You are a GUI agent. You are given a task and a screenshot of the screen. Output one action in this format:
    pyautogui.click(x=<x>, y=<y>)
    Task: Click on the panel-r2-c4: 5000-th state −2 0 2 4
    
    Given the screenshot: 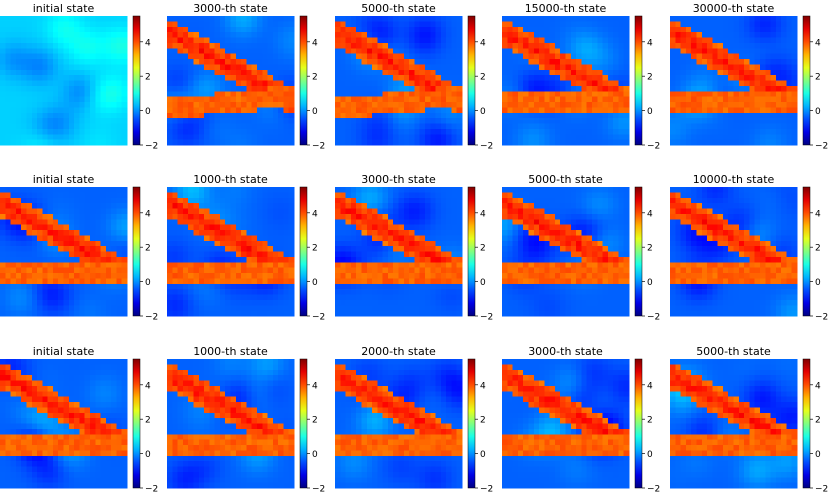 What is the action you would take?
    pyautogui.click(x=581, y=248)
    